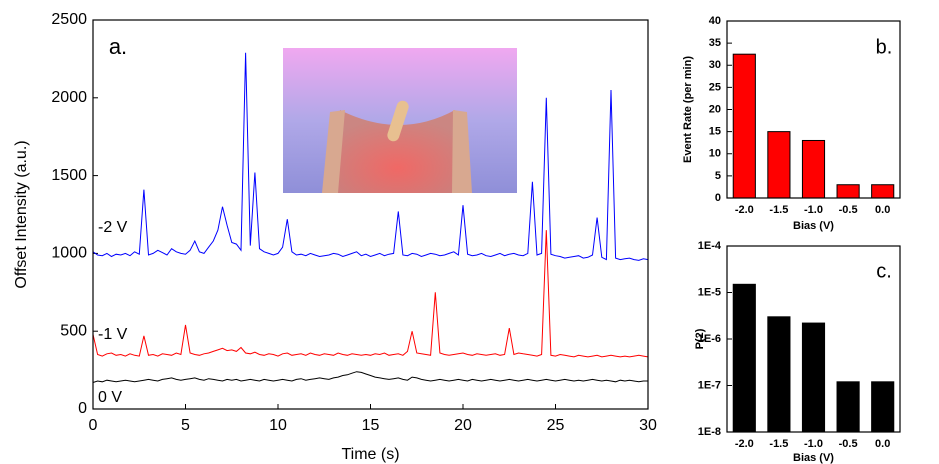  I want to click on trace, so click(370, 377).